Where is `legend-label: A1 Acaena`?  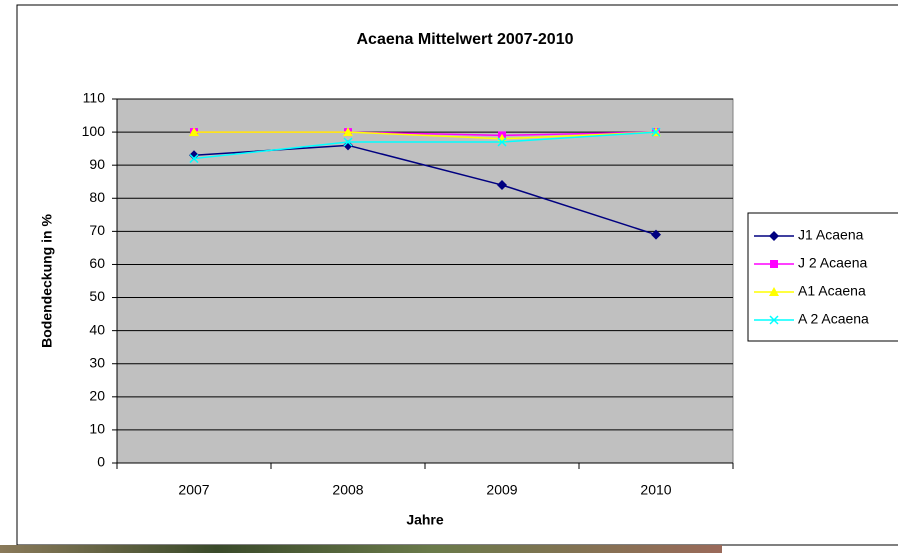 legend-label: A1 Acaena is located at coordinates (832, 291).